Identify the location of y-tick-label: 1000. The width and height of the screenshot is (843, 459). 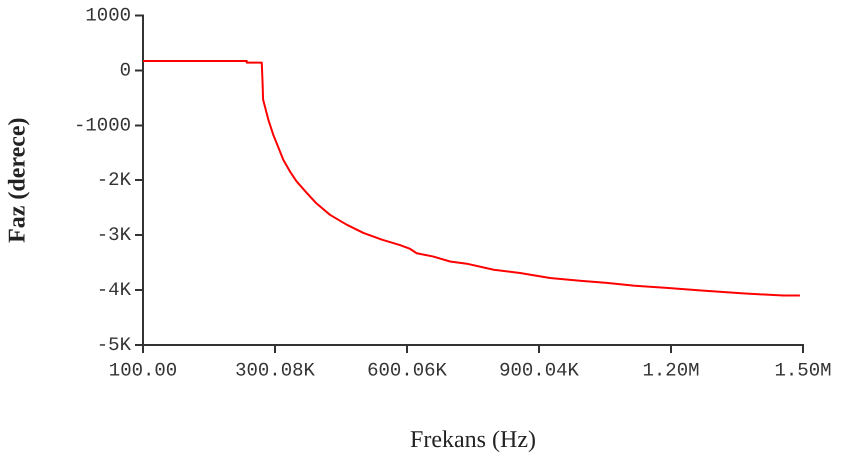
(108, 15).